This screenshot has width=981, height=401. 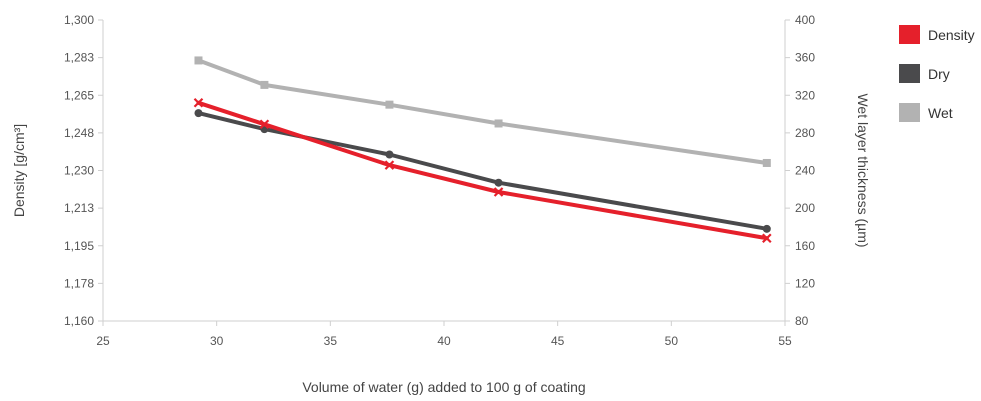 What do you see at coordinates (79, 20) in the screenshot?
I see `y-tick-label: 1,300` at bounding box center [79, 20].